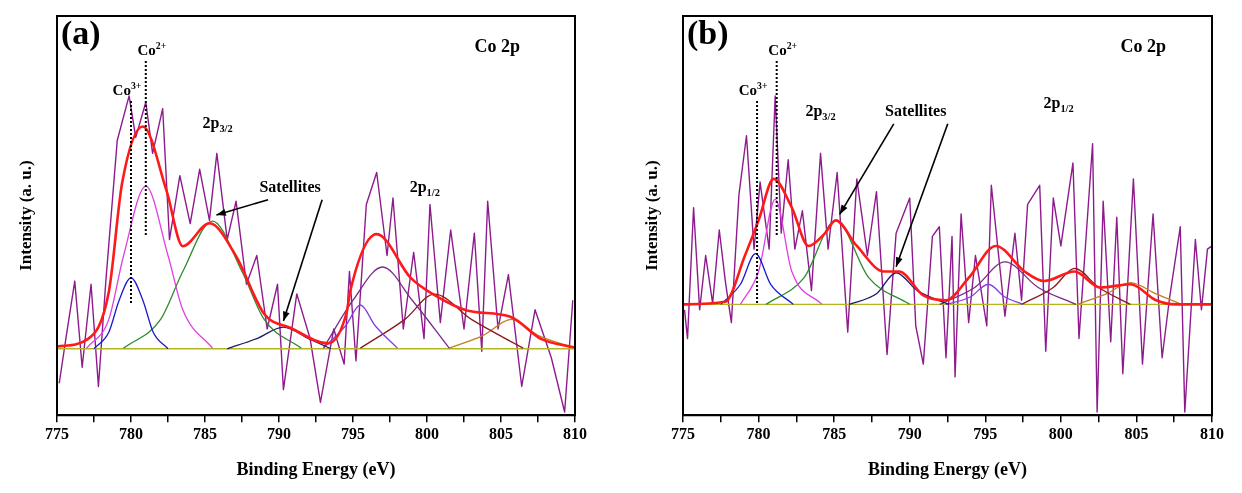  What do you see at coordinates (708, 32) in the screenshot?
I see `chart-title: (b)` at bounding box center [708, 32].